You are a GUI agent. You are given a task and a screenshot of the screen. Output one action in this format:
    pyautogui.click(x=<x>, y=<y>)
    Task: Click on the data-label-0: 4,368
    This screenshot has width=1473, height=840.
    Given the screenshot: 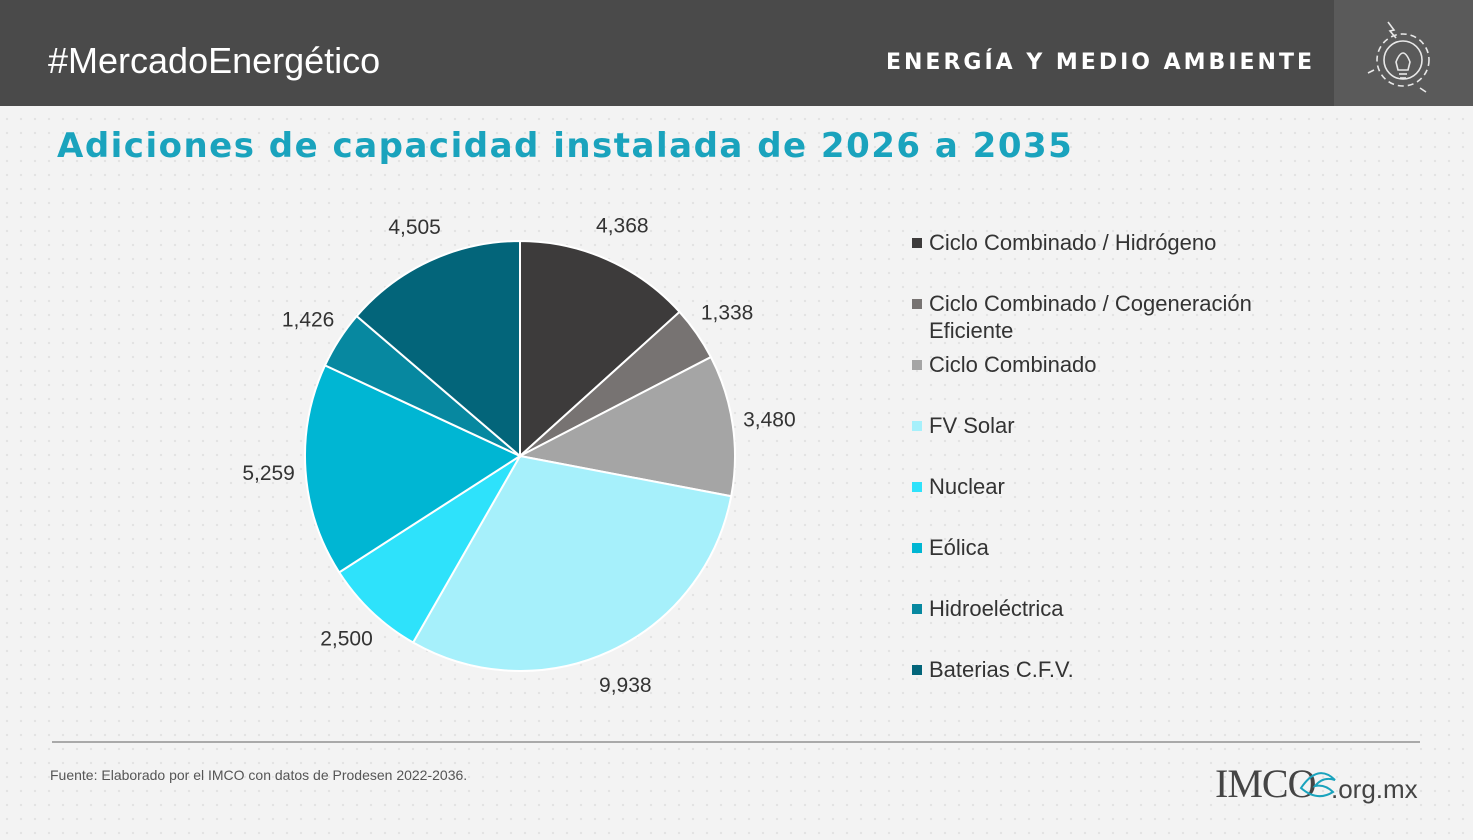 What is the action you would take?
    pyautogui.click(x=622, y=226)
    